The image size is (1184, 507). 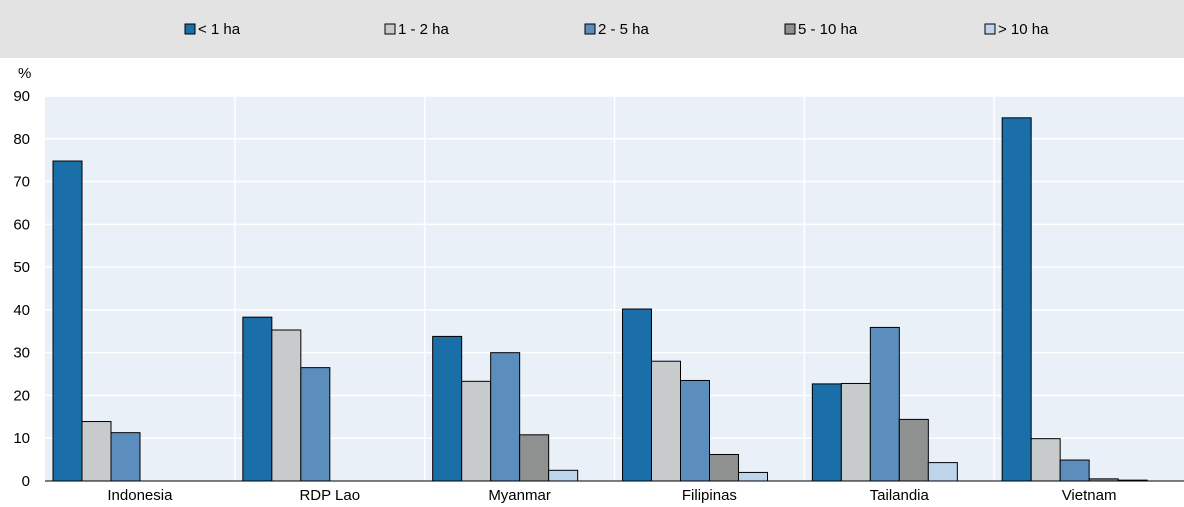 I want to click on y-axis-unit-label: %, so click(x=24, y=73).